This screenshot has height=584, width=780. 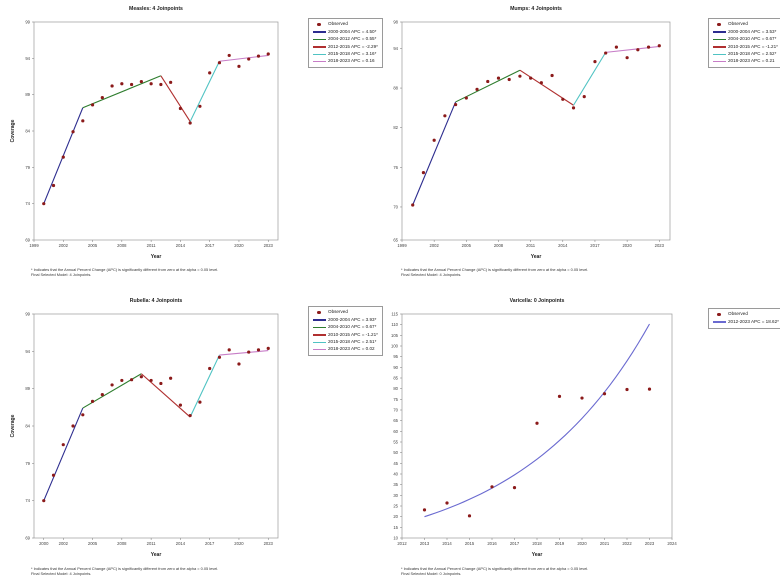 I want to click on x-tick-label: 2014, so click(x=447, y=543).